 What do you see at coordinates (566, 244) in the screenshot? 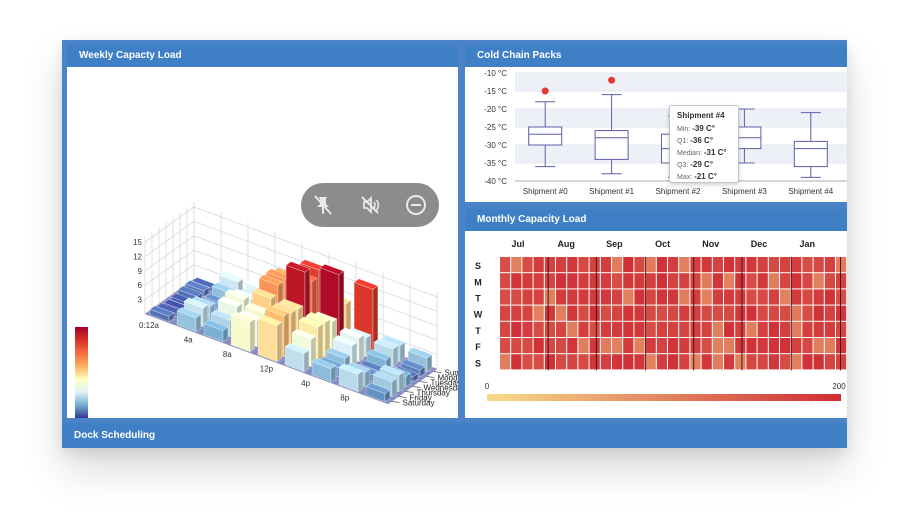
I see `month-label: Aug` at bounding box center [566, 244].